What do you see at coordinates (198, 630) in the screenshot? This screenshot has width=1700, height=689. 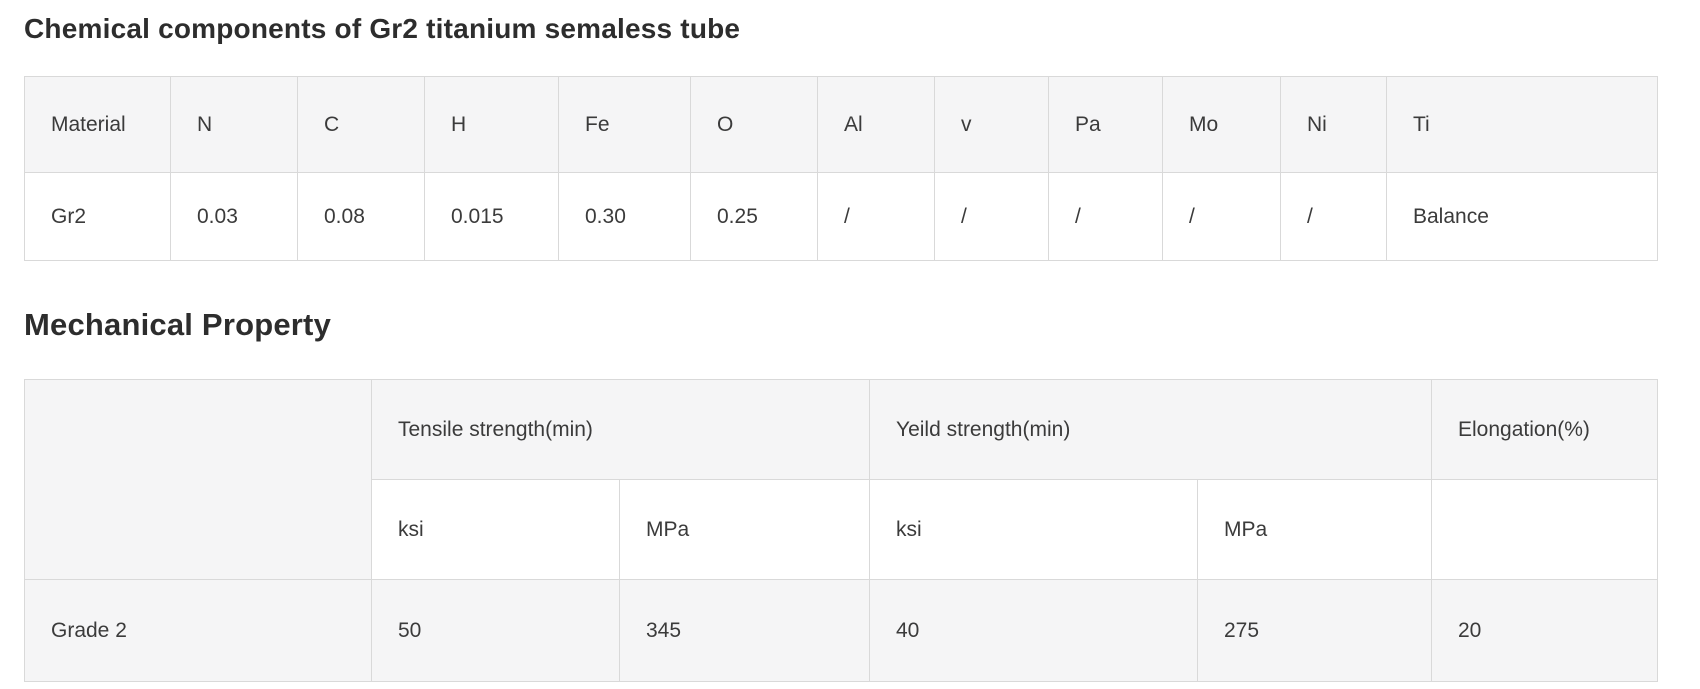 I see `mech-cell-grade: Grade 2` at bounding box center [198, 630].